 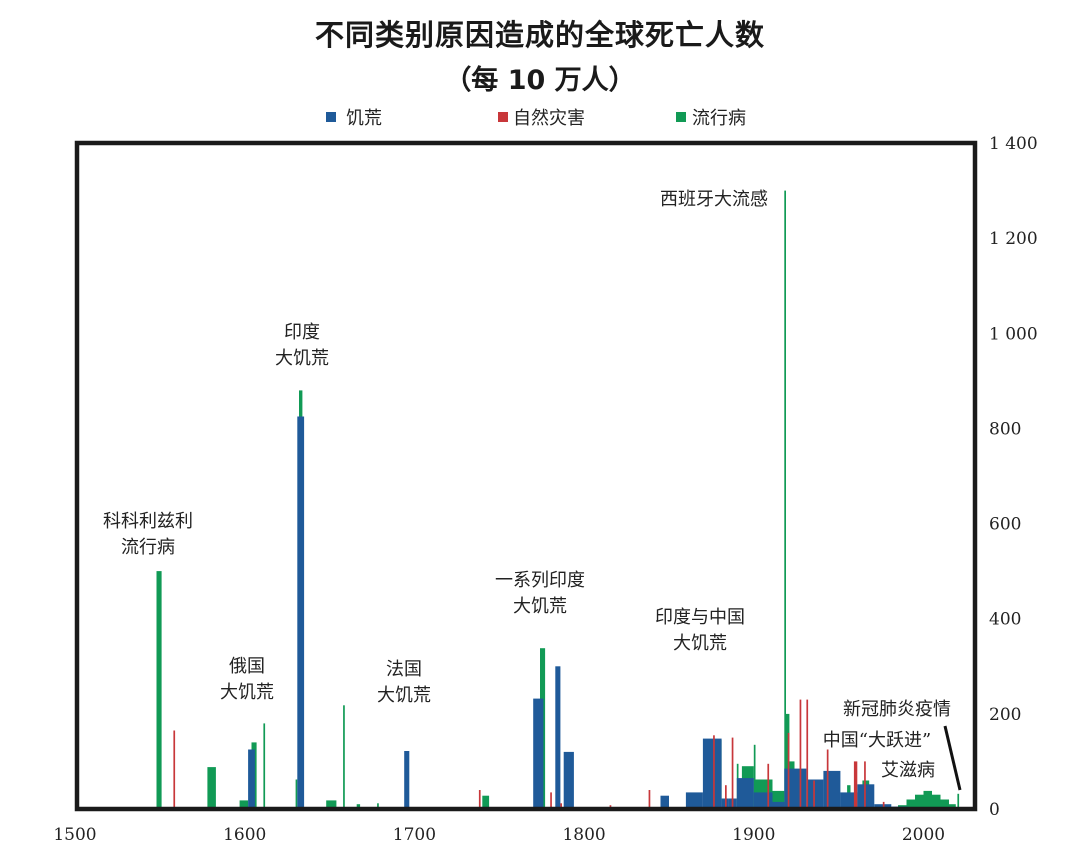 I want to click on x-axis-ticks: 1500 1600 1700 1800 1900 2000, so click(x=499, y=835).